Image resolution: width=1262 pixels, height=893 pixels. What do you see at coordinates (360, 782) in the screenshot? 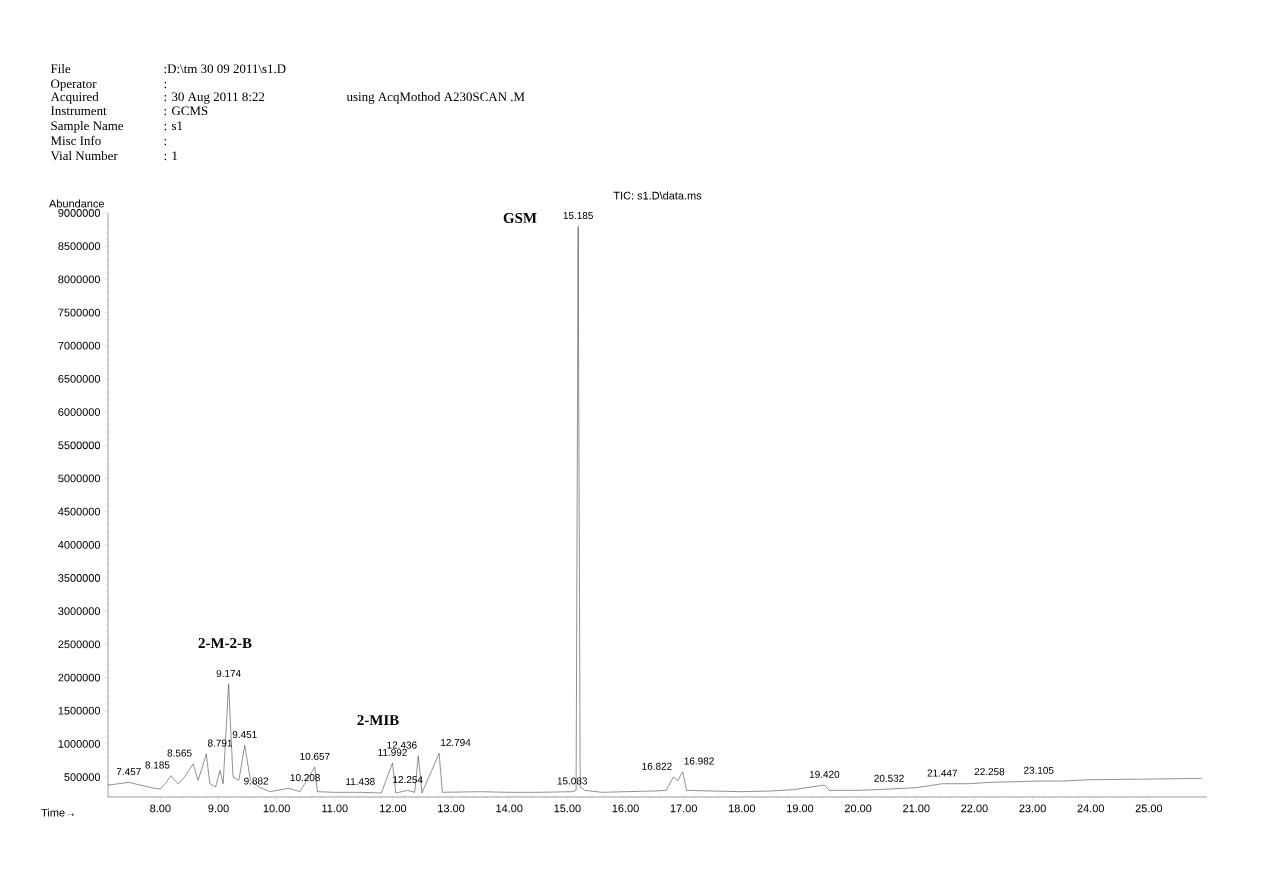
I see `annotation: 11.438` at bounding box center [360, 782].